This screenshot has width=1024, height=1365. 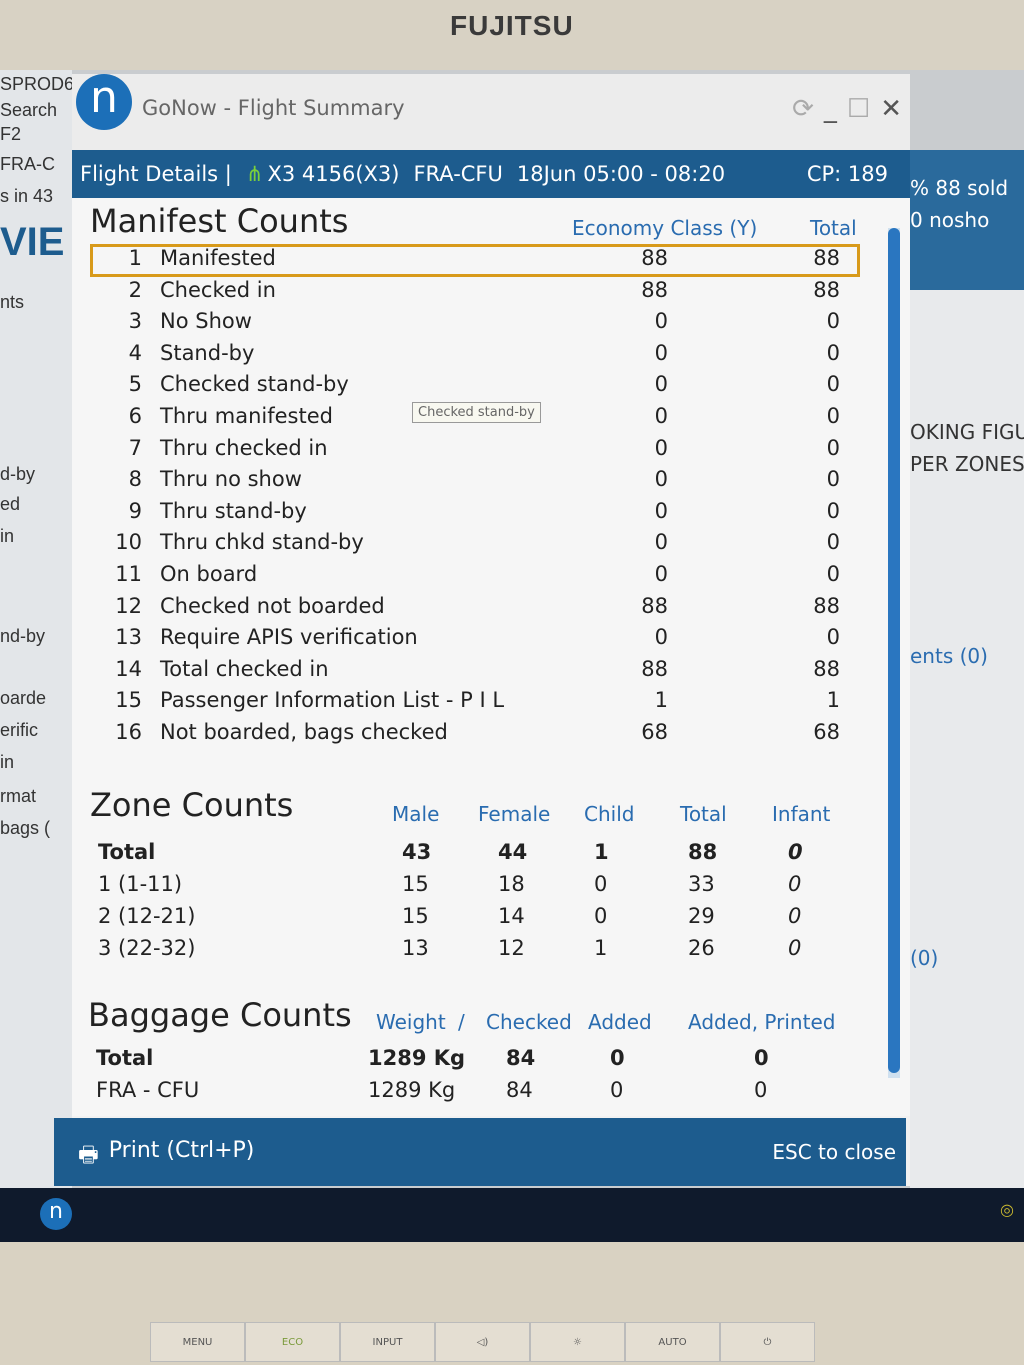 I want to click on close-button: ✕, so click(x=891, y=109).